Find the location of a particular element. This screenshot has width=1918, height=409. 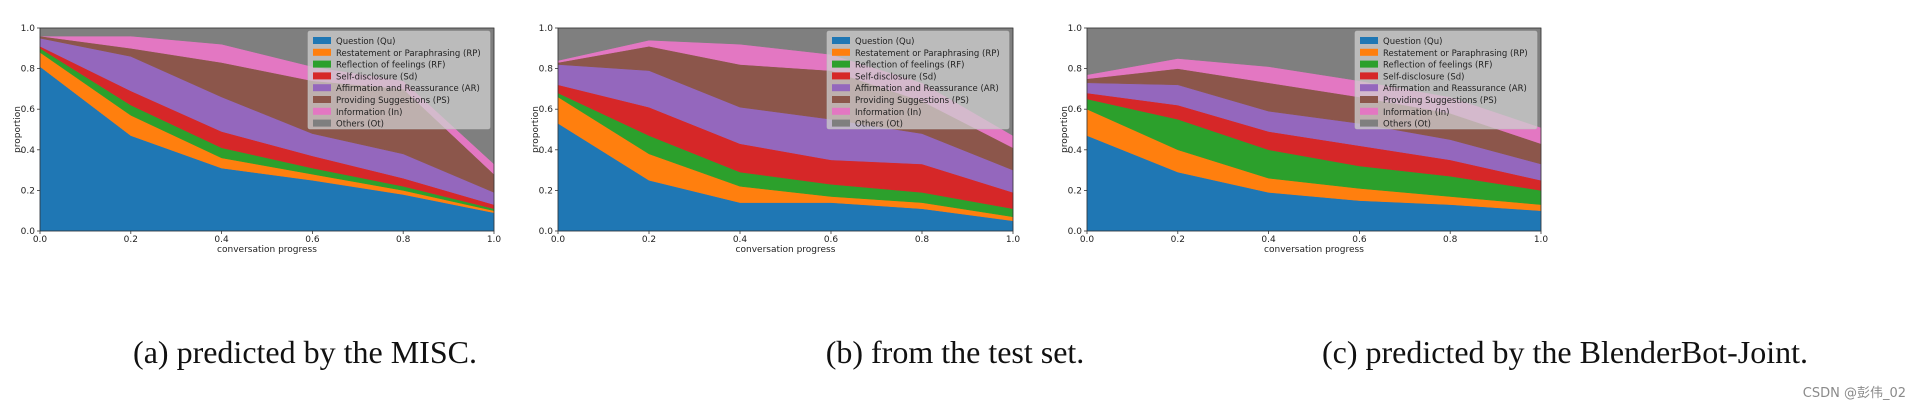

caption-b: (b) from the test set. is located at coordinates (955, 352).